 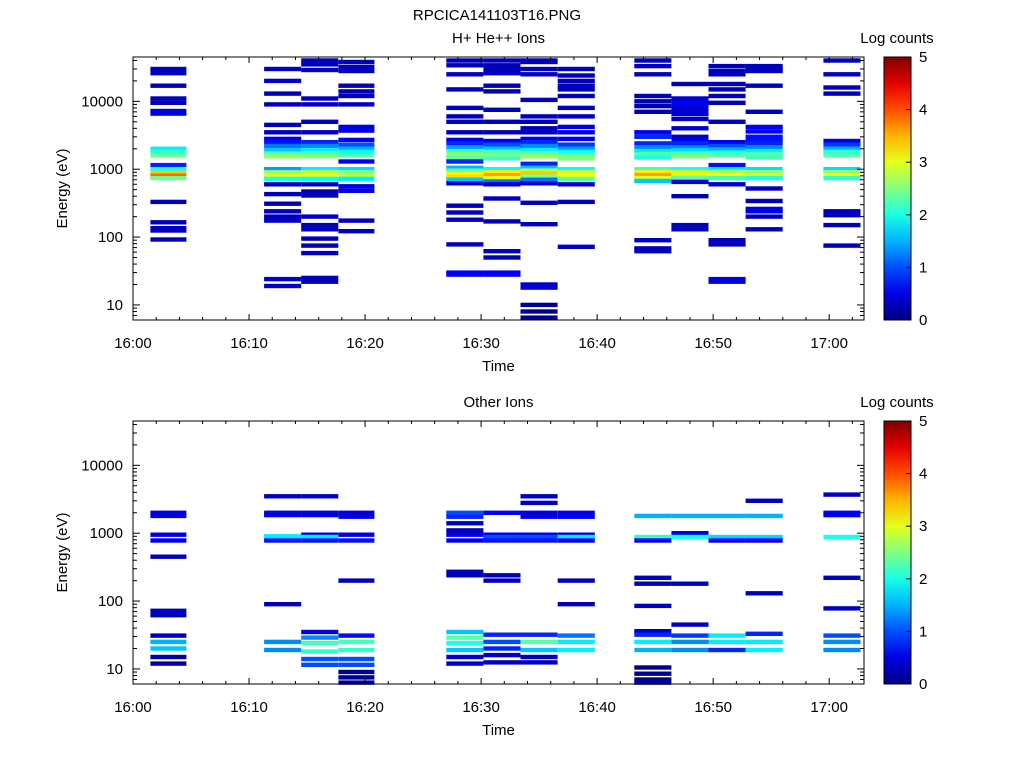 What do you see at coordinates (896, 179) in the screenshot?
I see `colorbar: 0 1 2 3 4 5 Log counts` at bounding box center [896, 179].